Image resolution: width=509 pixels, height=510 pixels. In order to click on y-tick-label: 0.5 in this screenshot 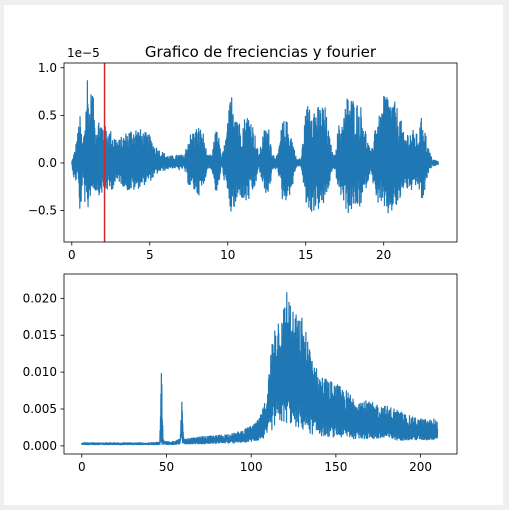, I will do `click(47, 115)`.